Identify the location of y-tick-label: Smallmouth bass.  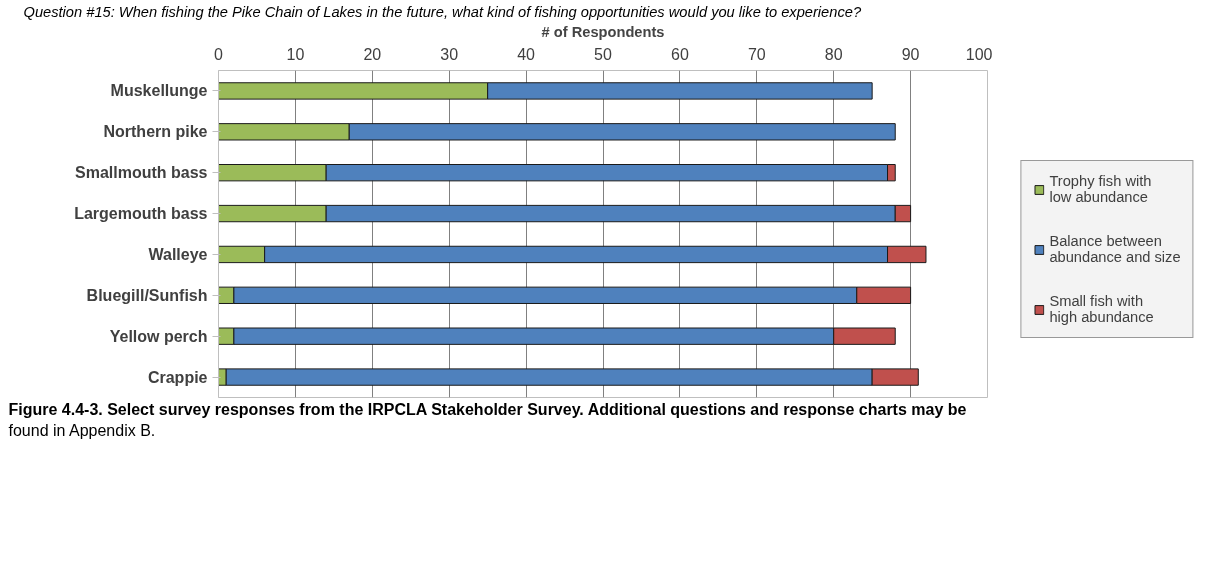
(141, 173).